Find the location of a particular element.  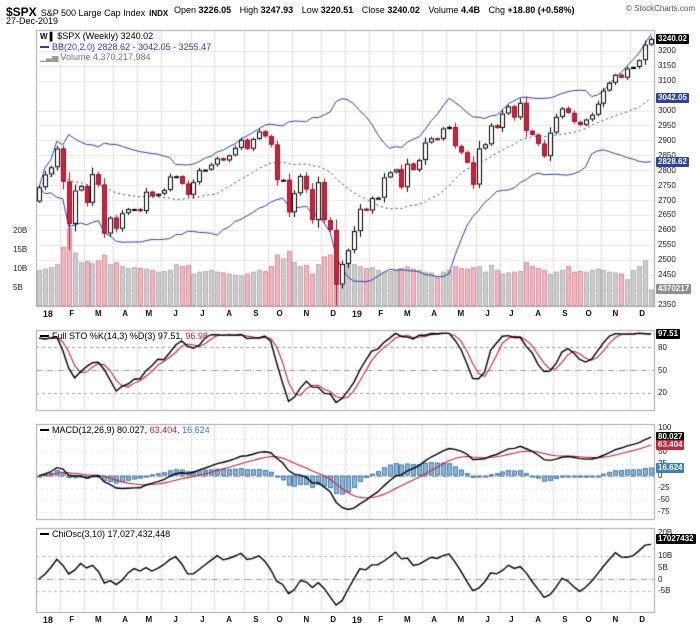

chiosc-axis-badge: 17027432 is located at coordinates (676, 538).